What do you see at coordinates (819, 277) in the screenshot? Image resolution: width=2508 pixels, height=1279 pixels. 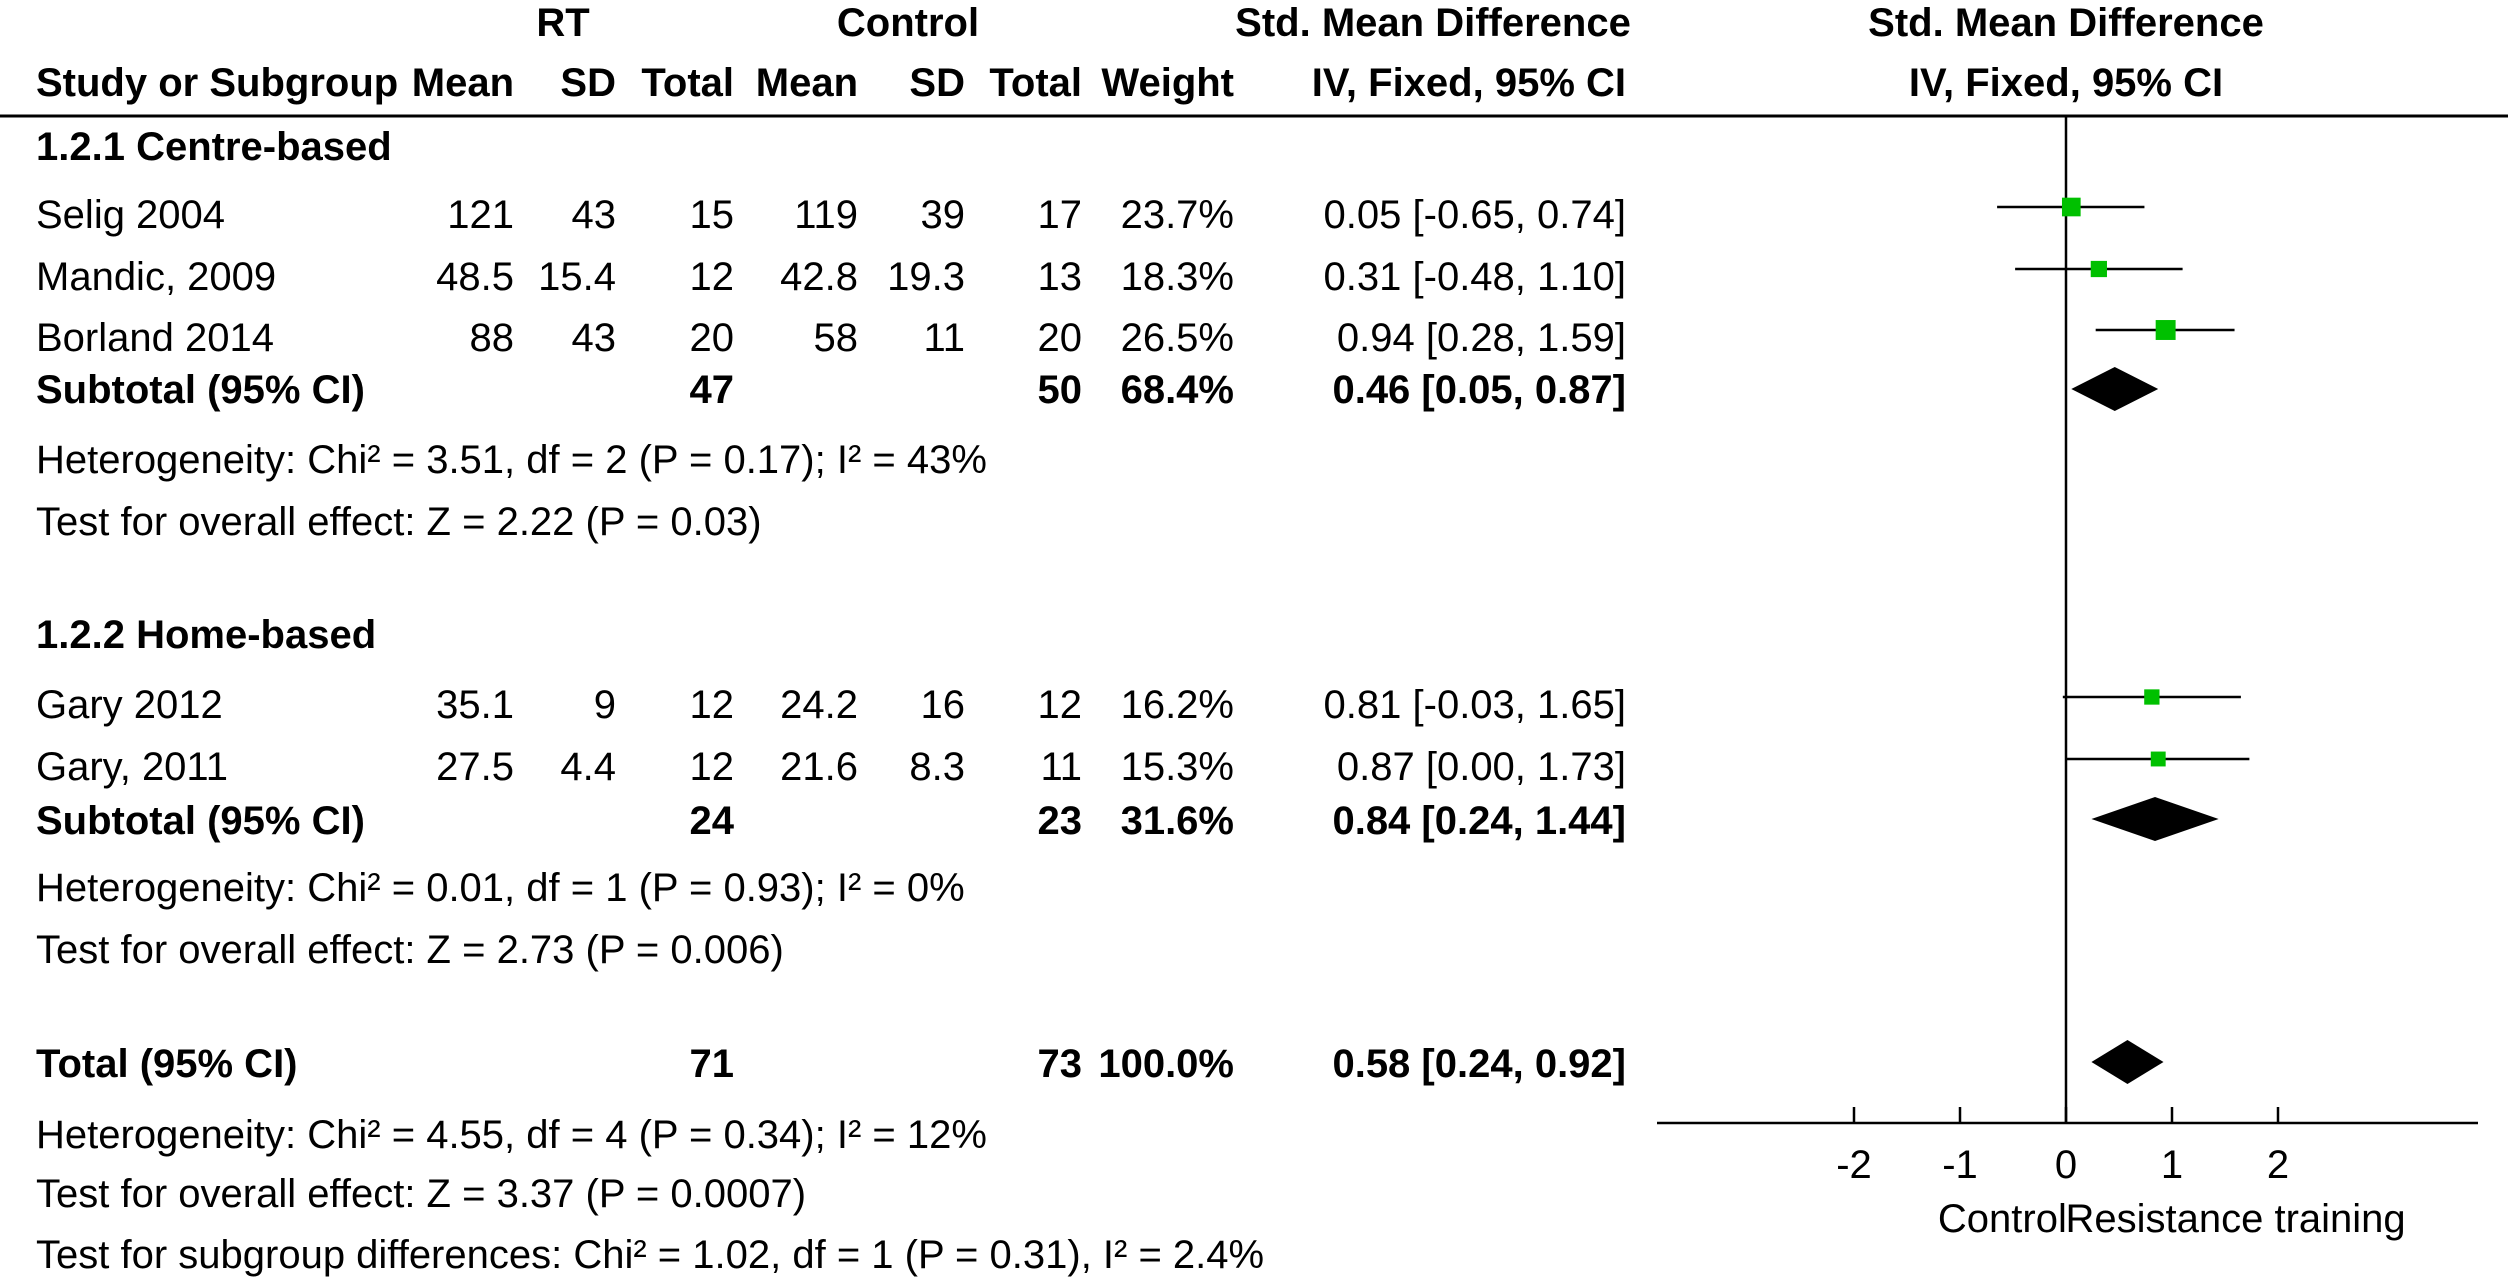 I see `s1-r2-c-mean: 42.8` at bounding box center [819, 277].